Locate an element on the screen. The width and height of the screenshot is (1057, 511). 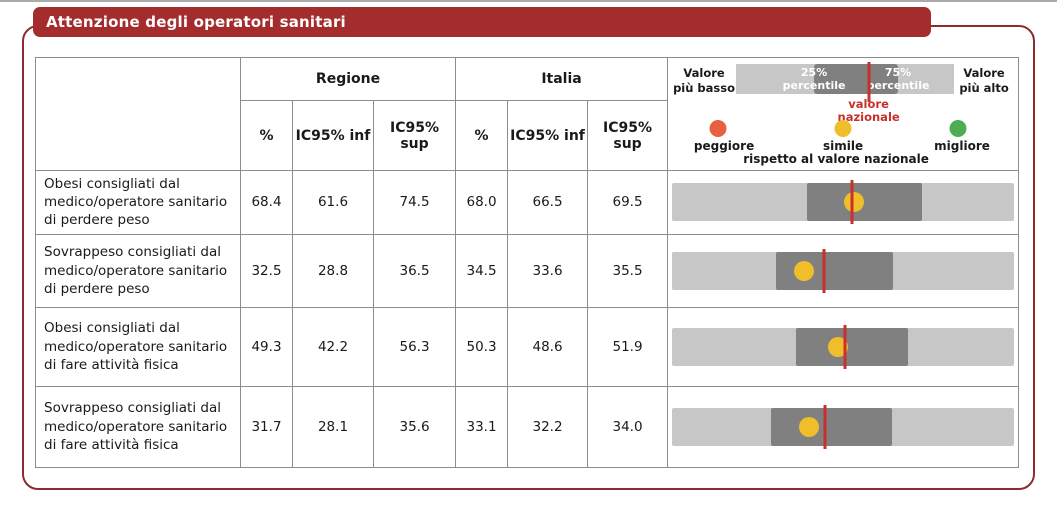
legend-similar-dot is located at coordinates (843, 128).